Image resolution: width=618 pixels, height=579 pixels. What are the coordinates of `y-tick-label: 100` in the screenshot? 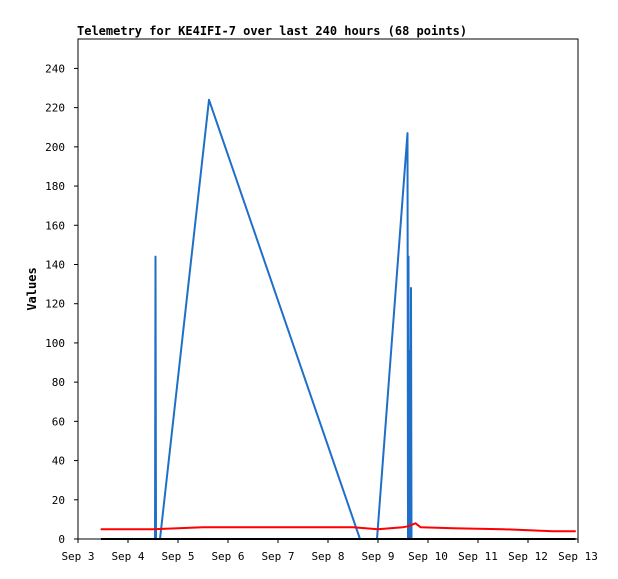 It's located at (55, 343).